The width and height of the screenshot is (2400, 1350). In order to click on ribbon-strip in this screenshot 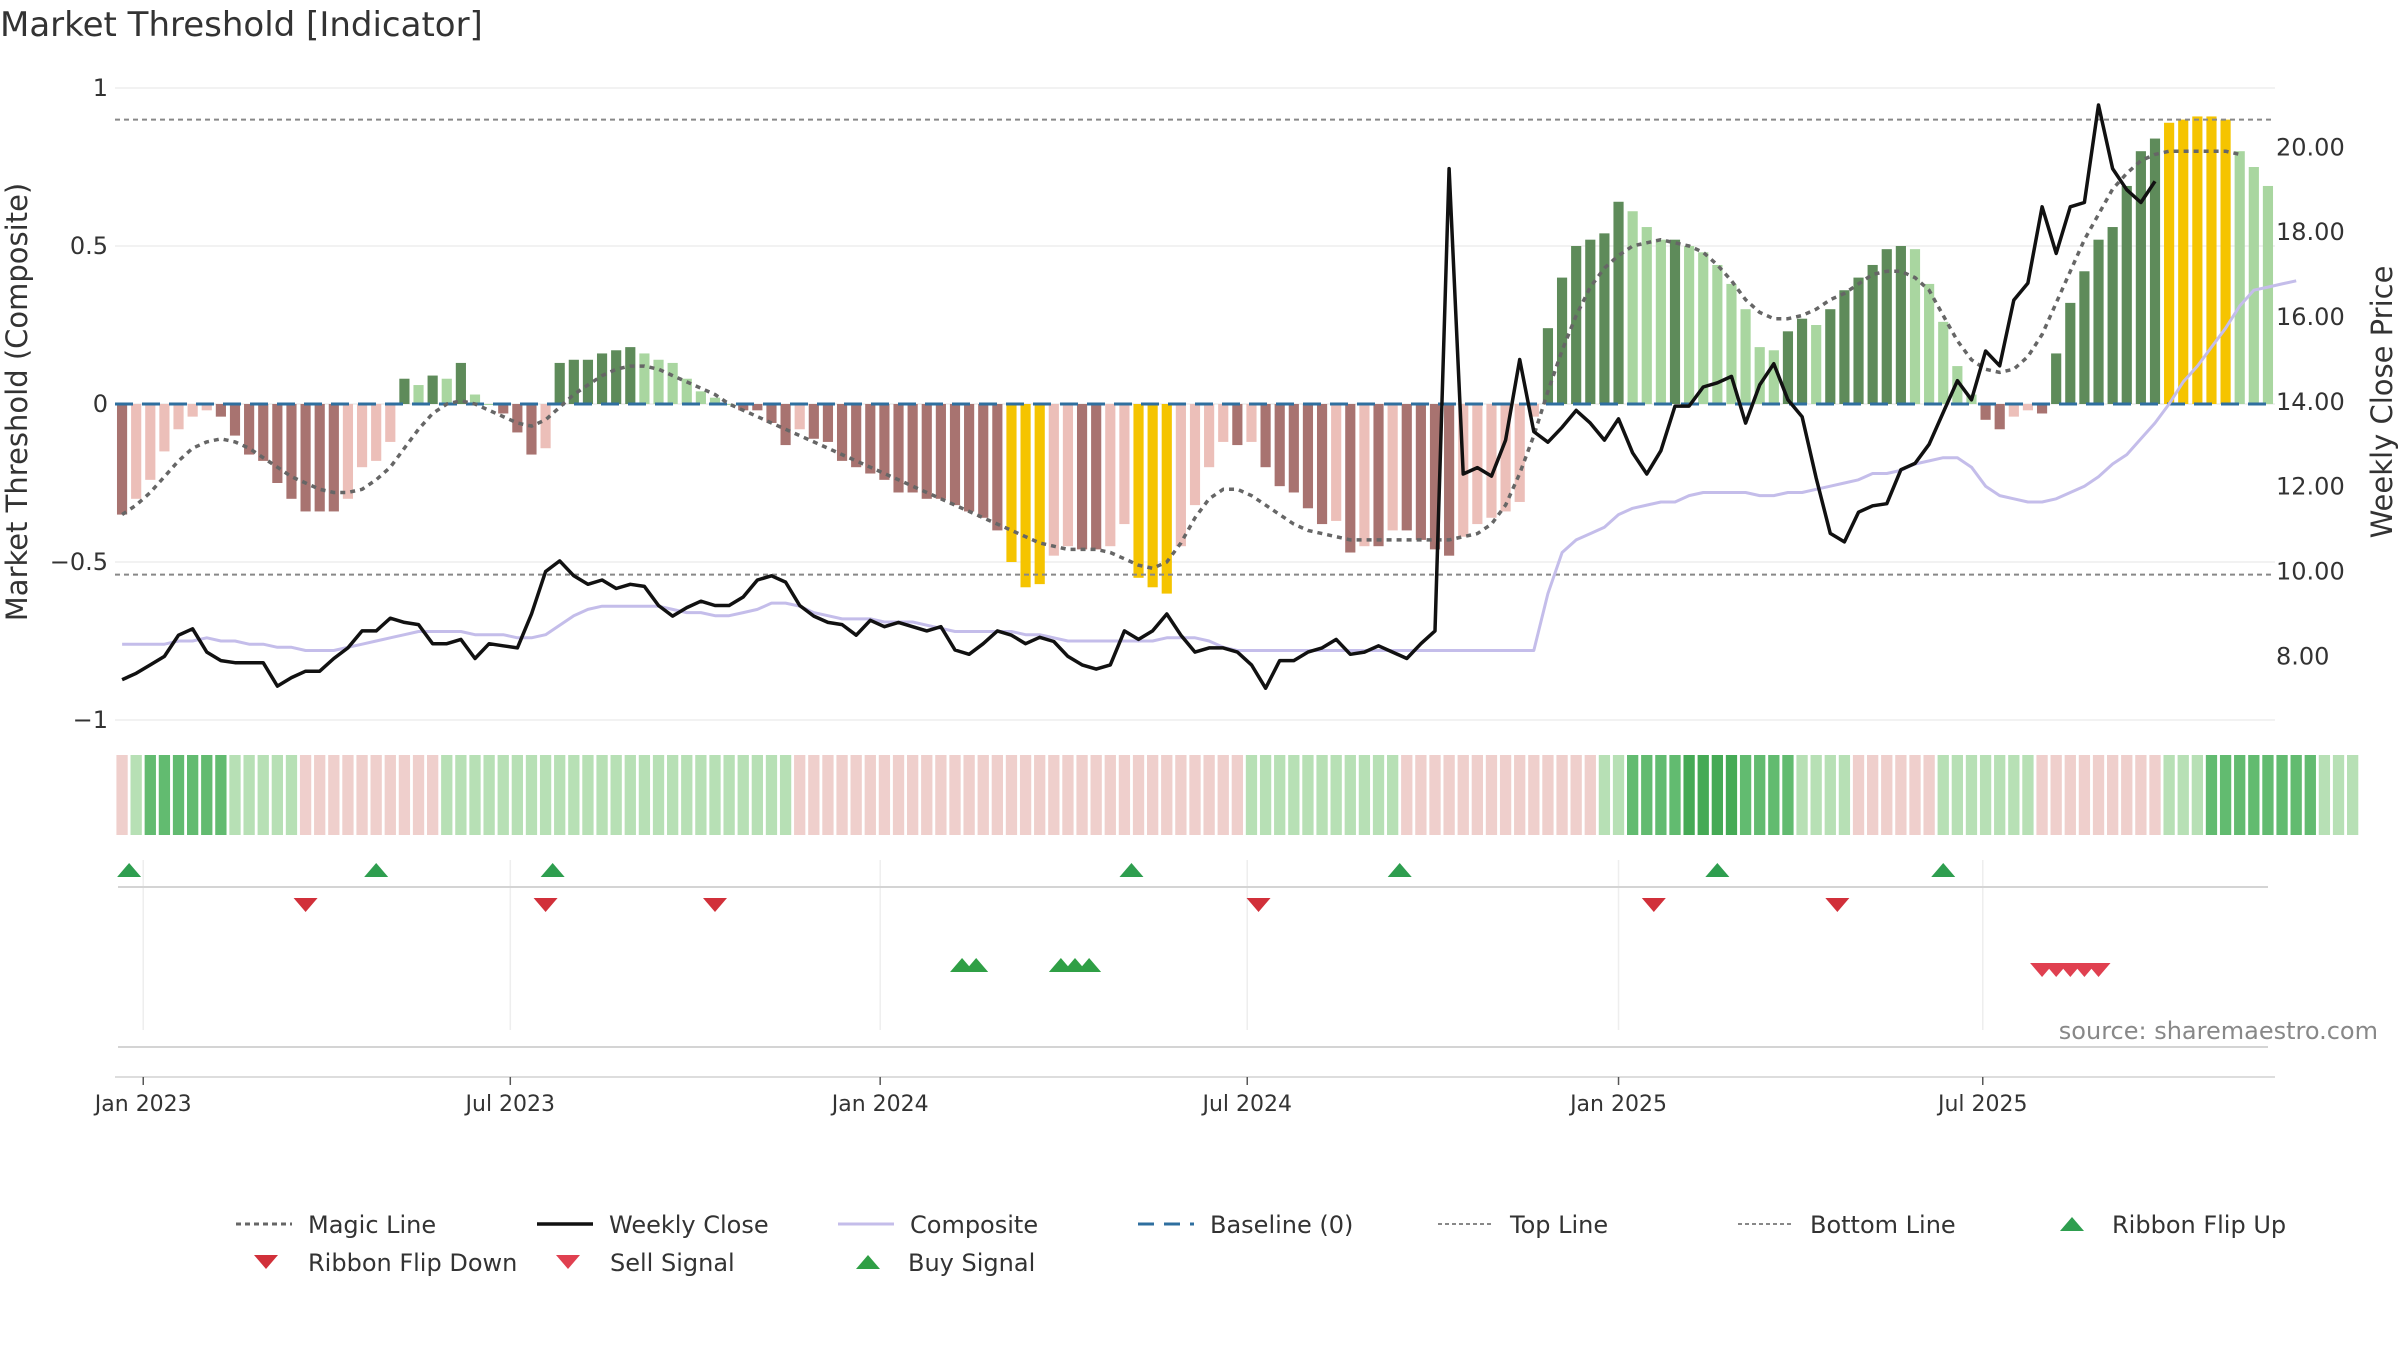, I will do `click(1237, 795)`.